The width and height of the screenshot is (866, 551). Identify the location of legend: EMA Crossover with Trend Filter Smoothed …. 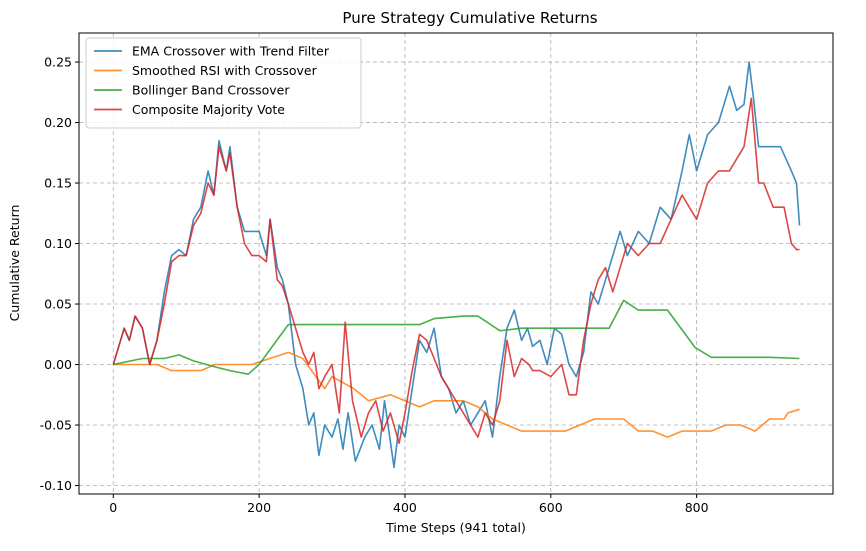
(223, 83).